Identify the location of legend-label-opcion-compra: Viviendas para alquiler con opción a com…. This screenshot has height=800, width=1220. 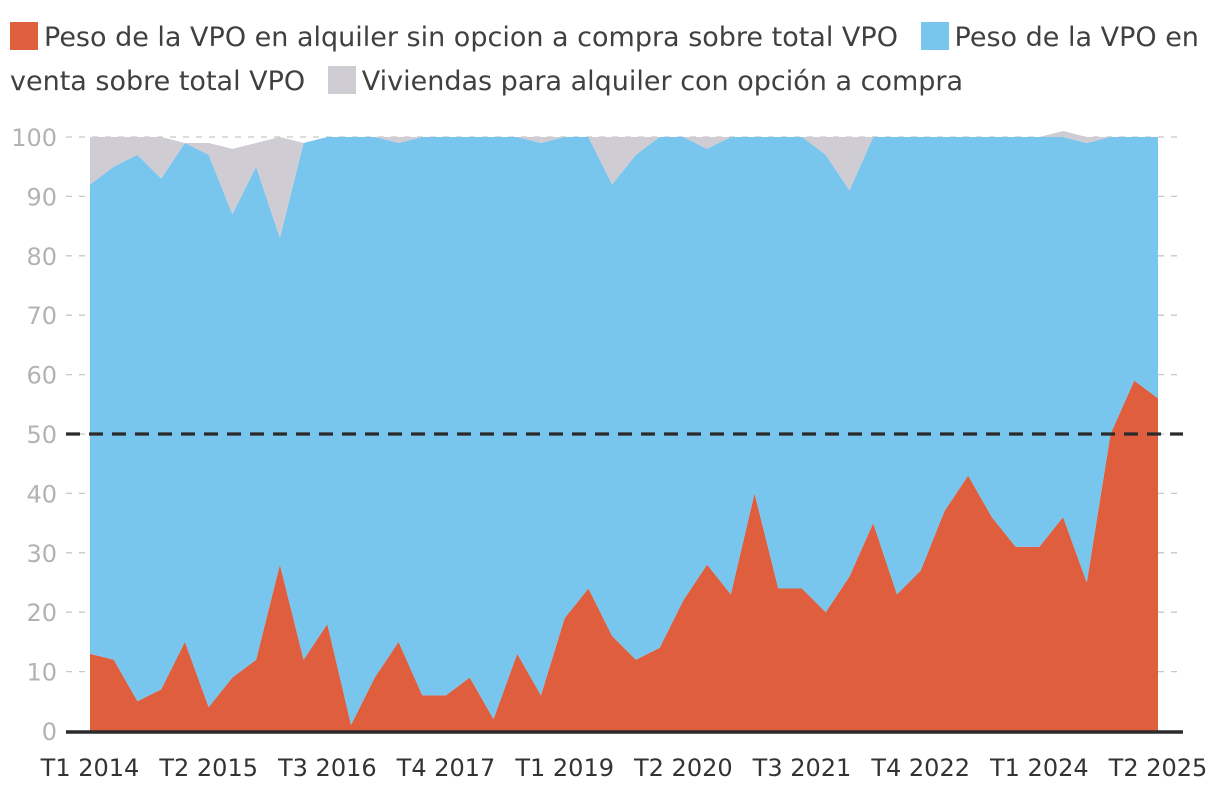
(662, 81).